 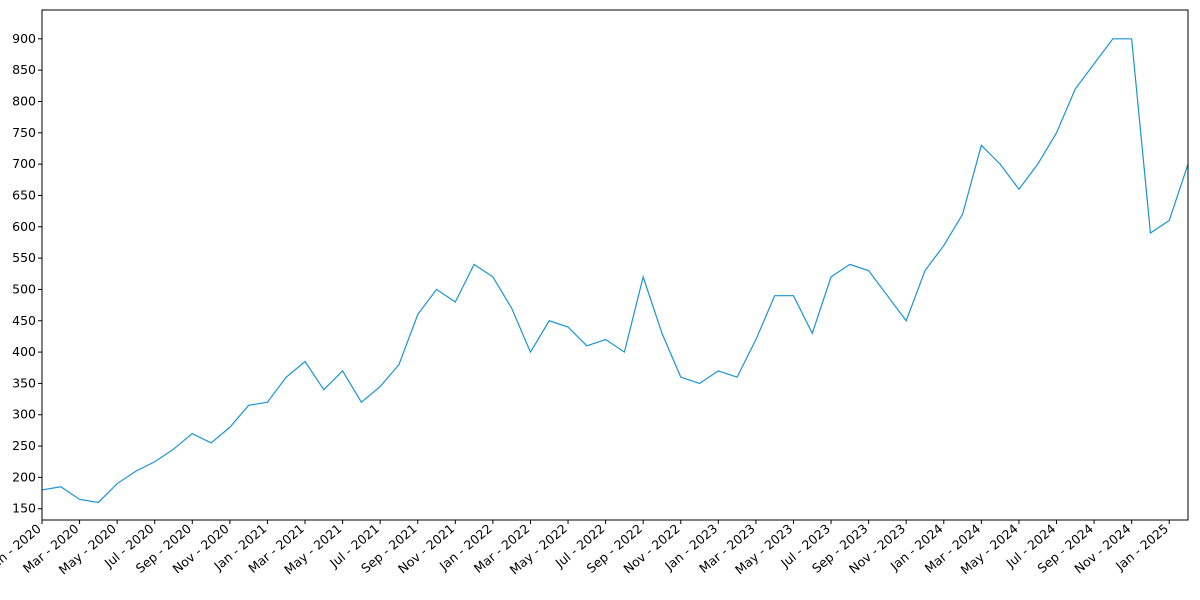 What do you see at coordinates (24, 320) in the screenshot?
I see `y-tick-label: 450` at bounding box center [24, 320].